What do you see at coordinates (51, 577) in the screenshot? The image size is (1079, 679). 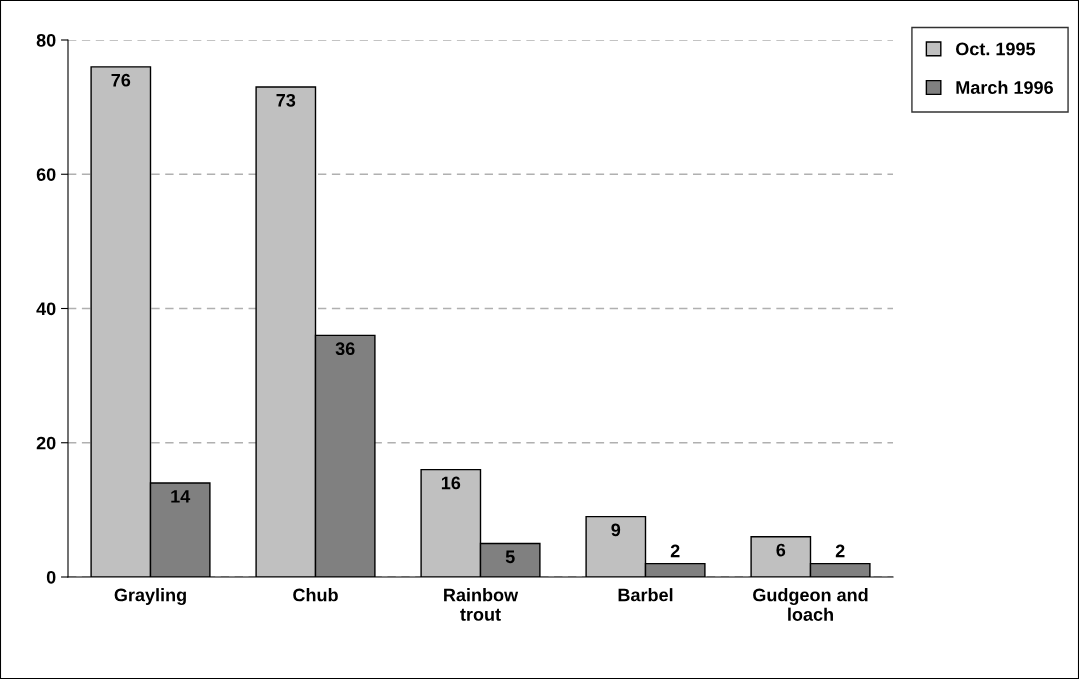 I see `y-tick-label: 0` at bounding box center [51, 577].